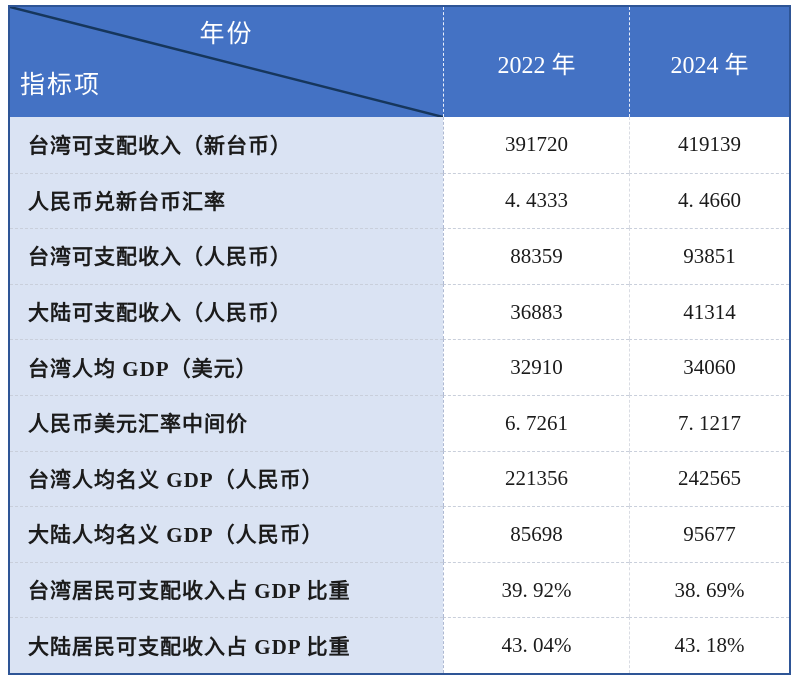  I want to click on table-row: 人民币兑新台币汇率 4. 4333 4. 4660, so click(399, 200).